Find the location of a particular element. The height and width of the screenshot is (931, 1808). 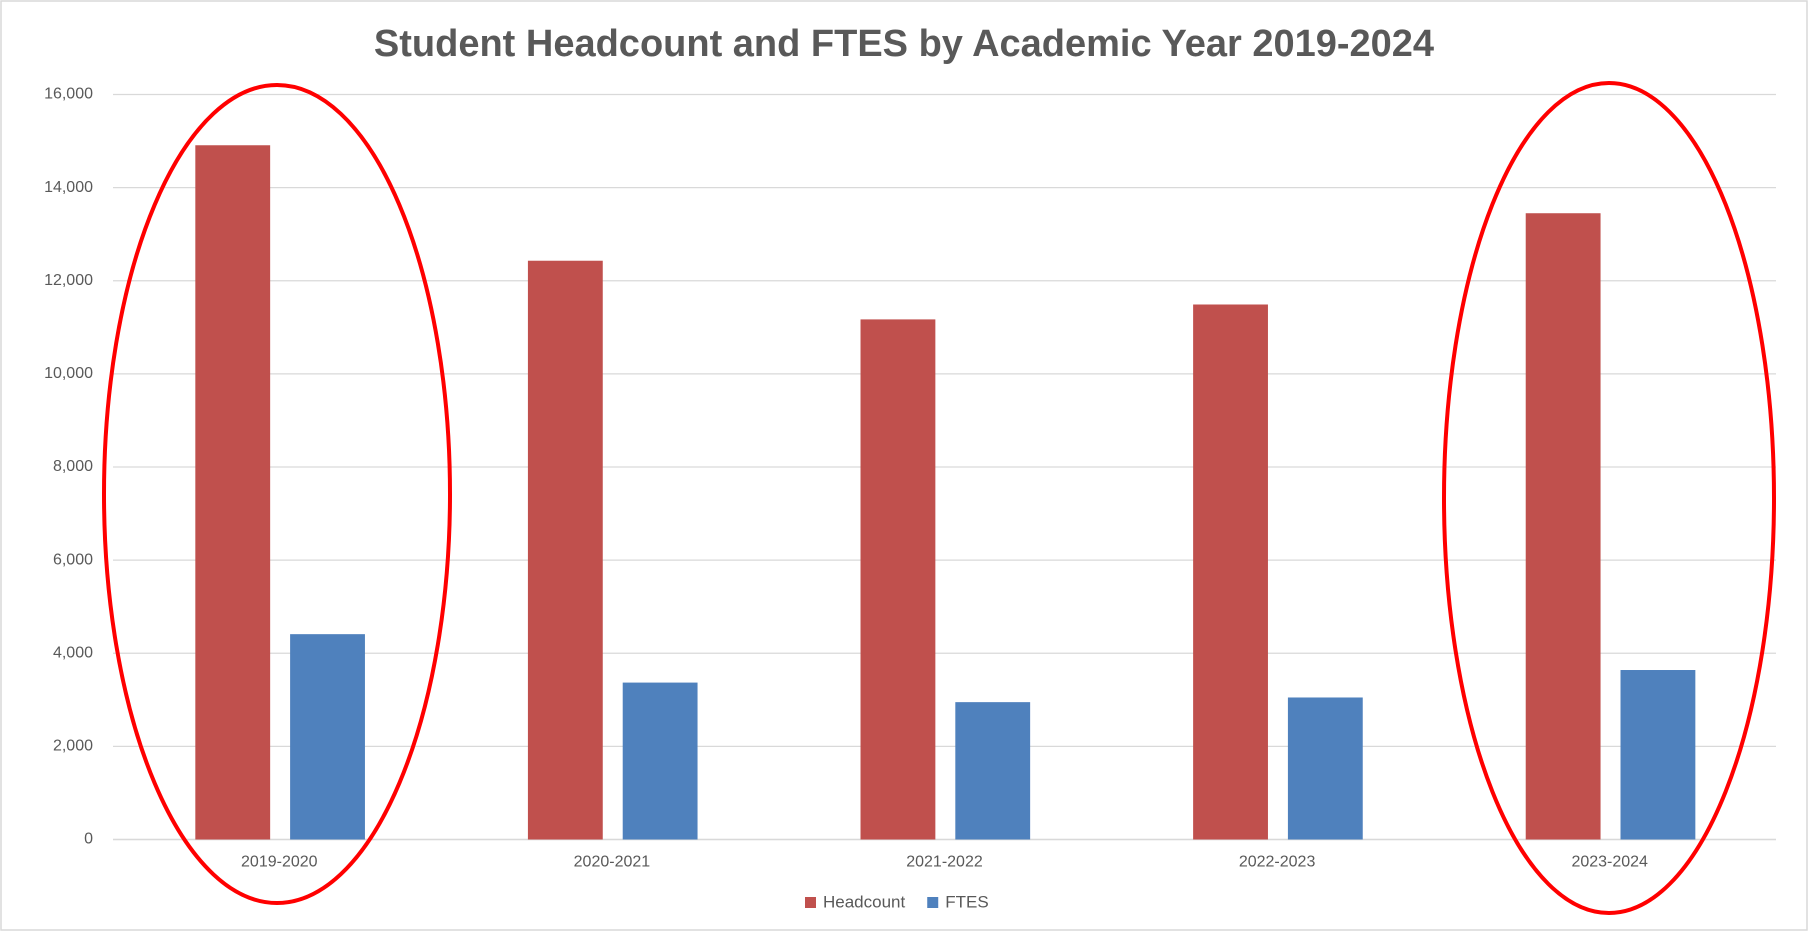

y-tick-label: 8,000 is located at coordinates (73, 466).